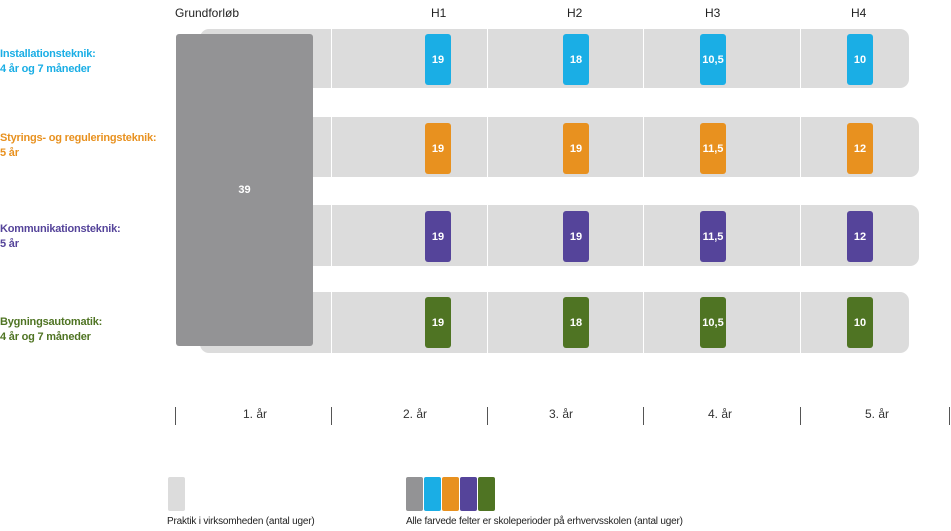 The height and width of the screenshot is (531, 951). I want to click on block-installation-h1: 19, so click(438, 59).